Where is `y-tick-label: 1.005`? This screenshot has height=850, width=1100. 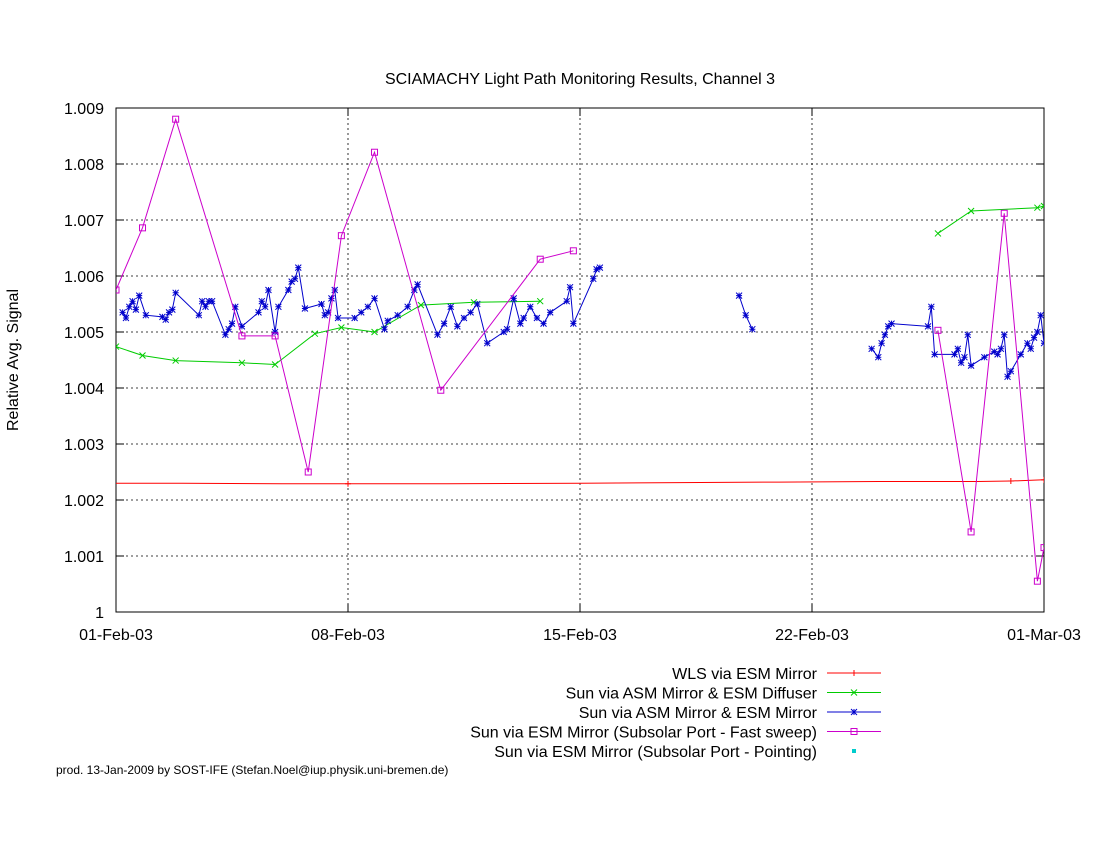 y-tick-label: 1.005 is located at coordinates (84, 333).